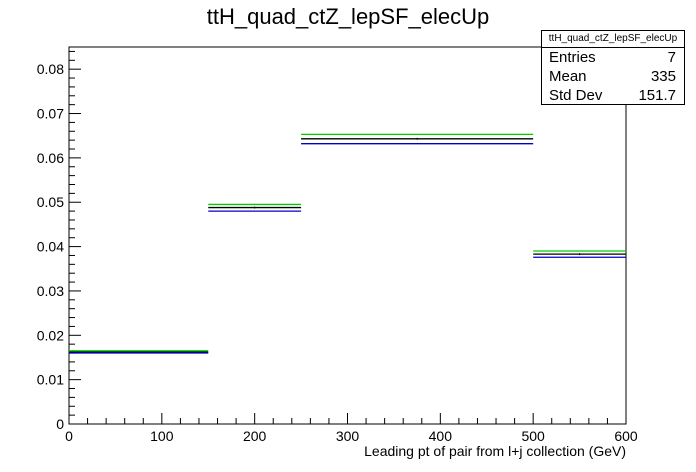  Describe the element at coordinates (162, 436) in the screenshot. I see `x-tick-label: 100` at that location.